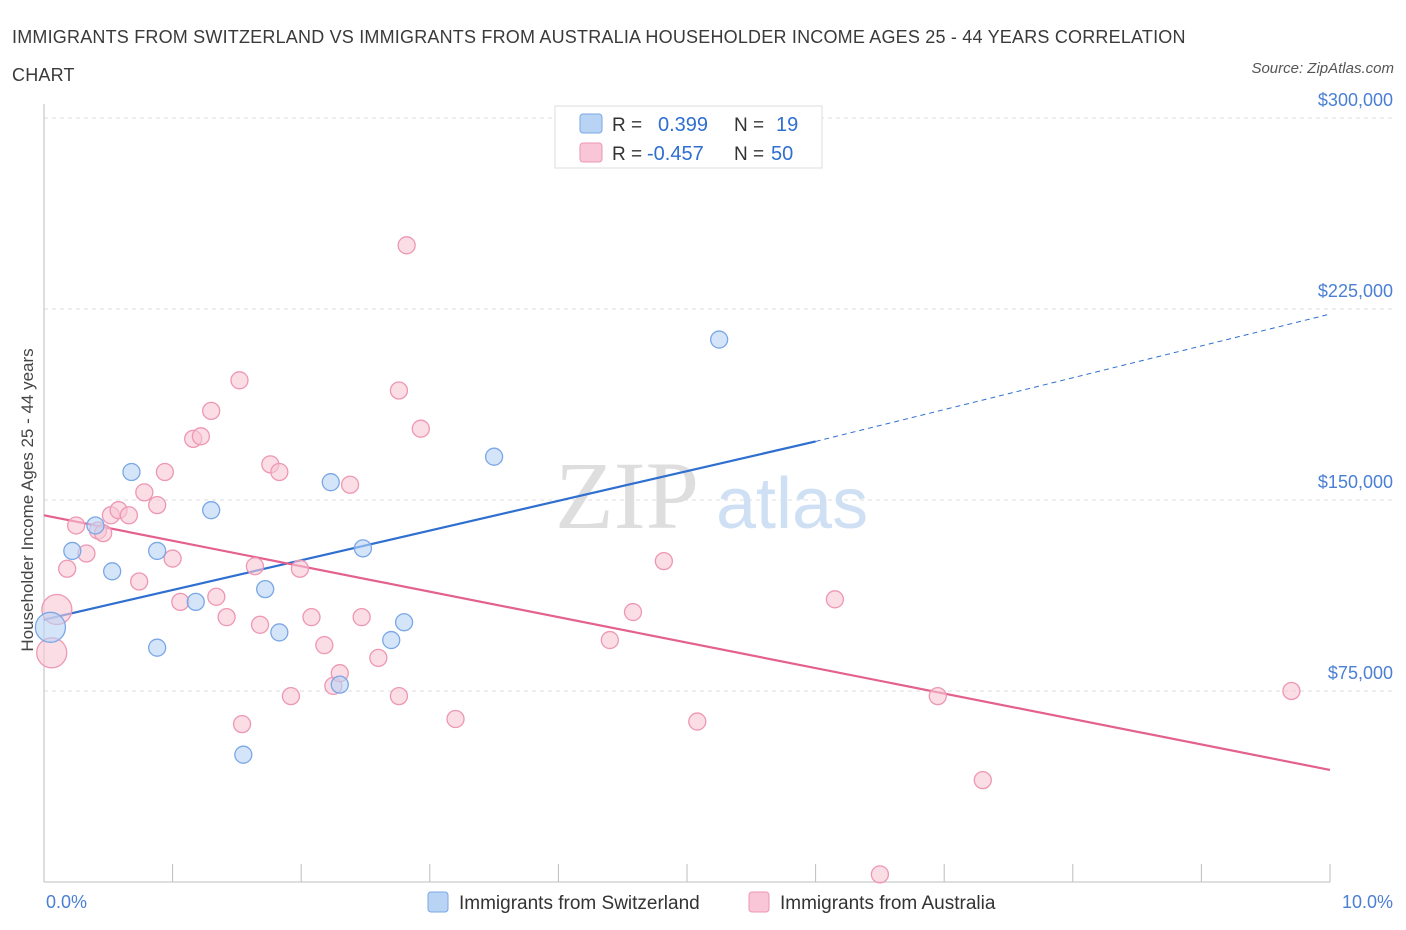  Describe the element at coordinates (627, 495) in the screenshot. I see `watermark-zip: ZIP` at that location.